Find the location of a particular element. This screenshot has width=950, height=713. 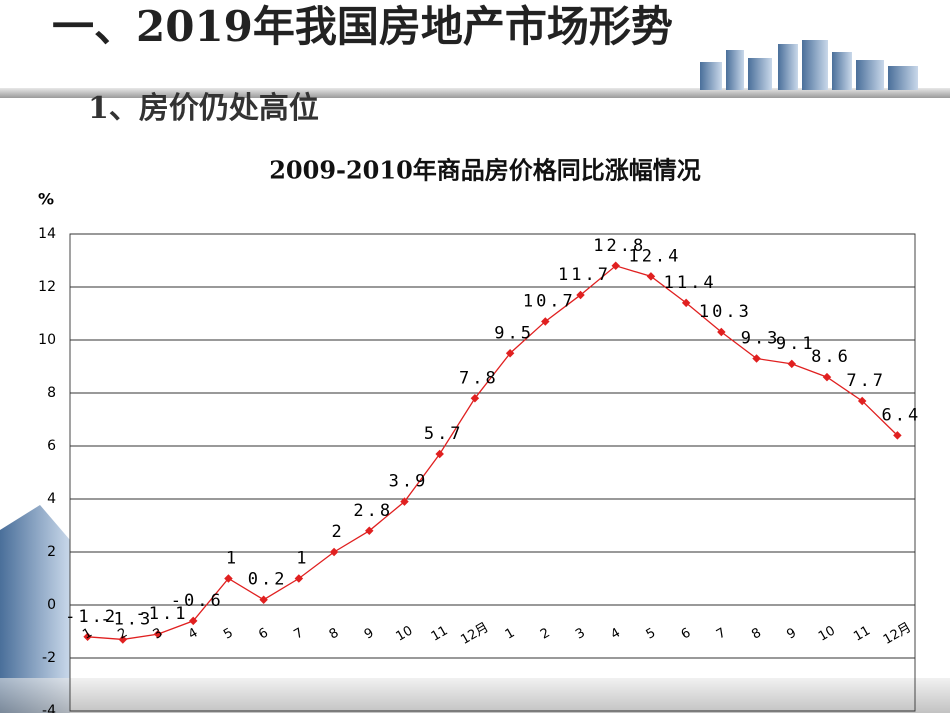

building-left is located at coordinates (35, 609).